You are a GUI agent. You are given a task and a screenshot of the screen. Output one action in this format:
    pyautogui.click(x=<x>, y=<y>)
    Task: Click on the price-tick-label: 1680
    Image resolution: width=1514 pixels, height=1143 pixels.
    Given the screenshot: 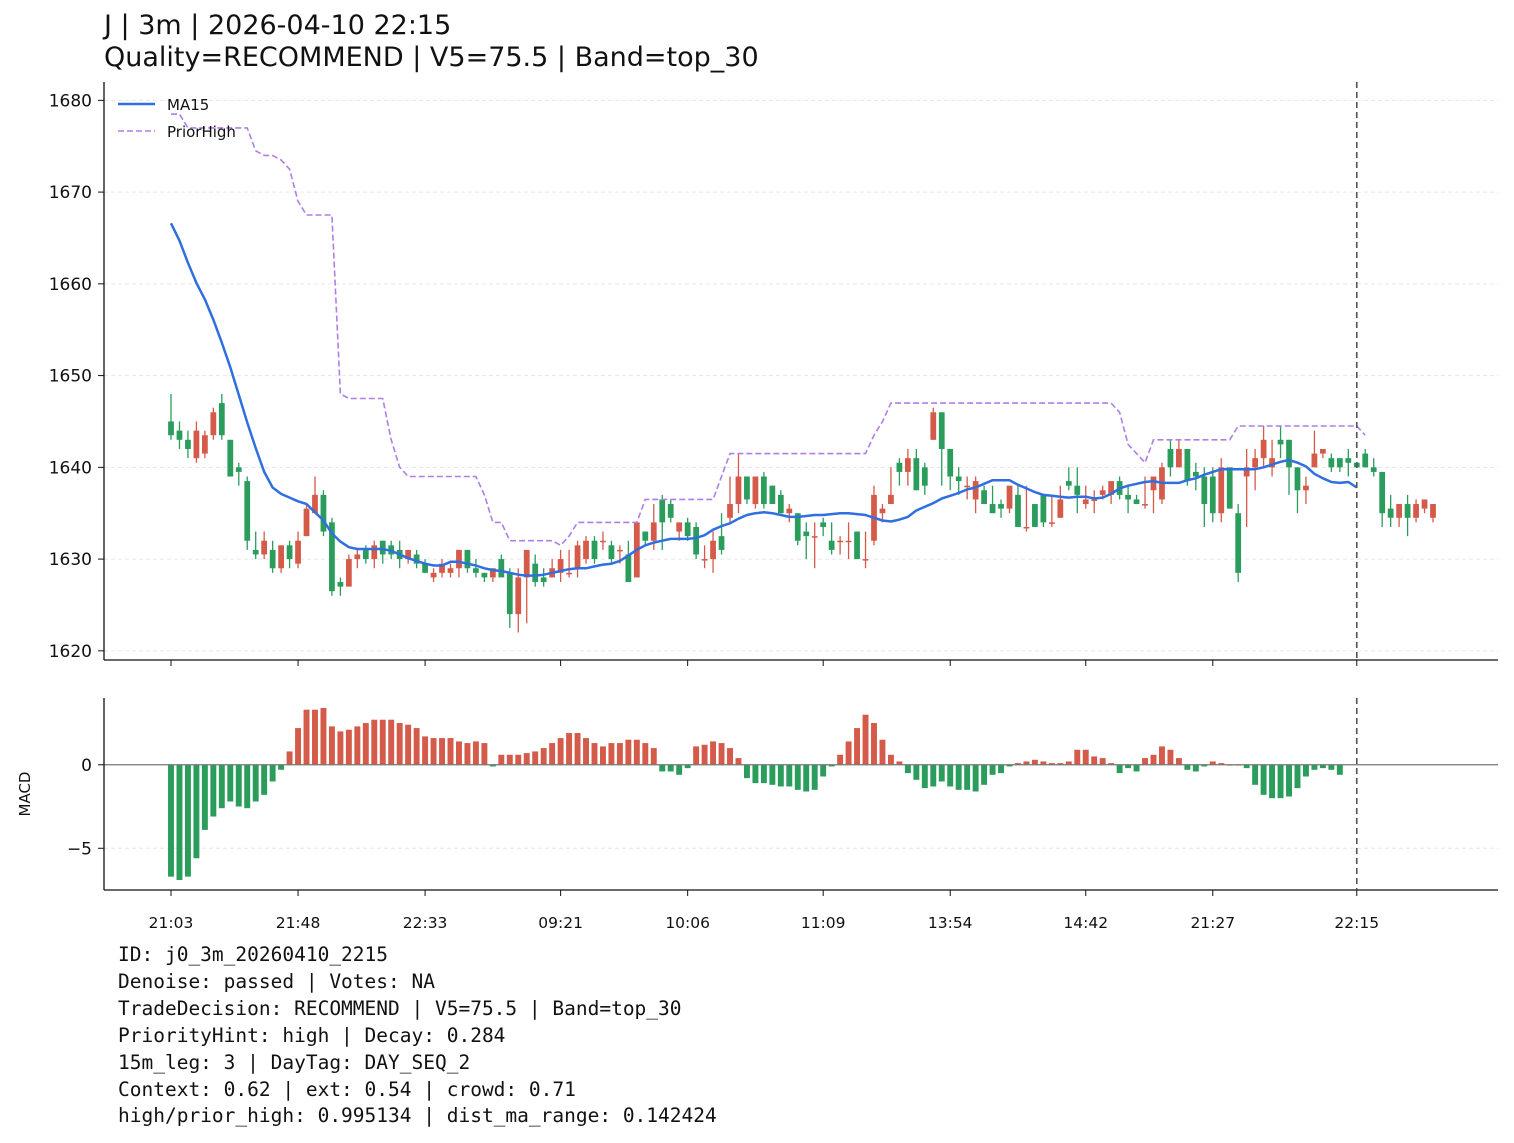 What is the action you would take?
    pyautogui.click(x=70, y=101)
    